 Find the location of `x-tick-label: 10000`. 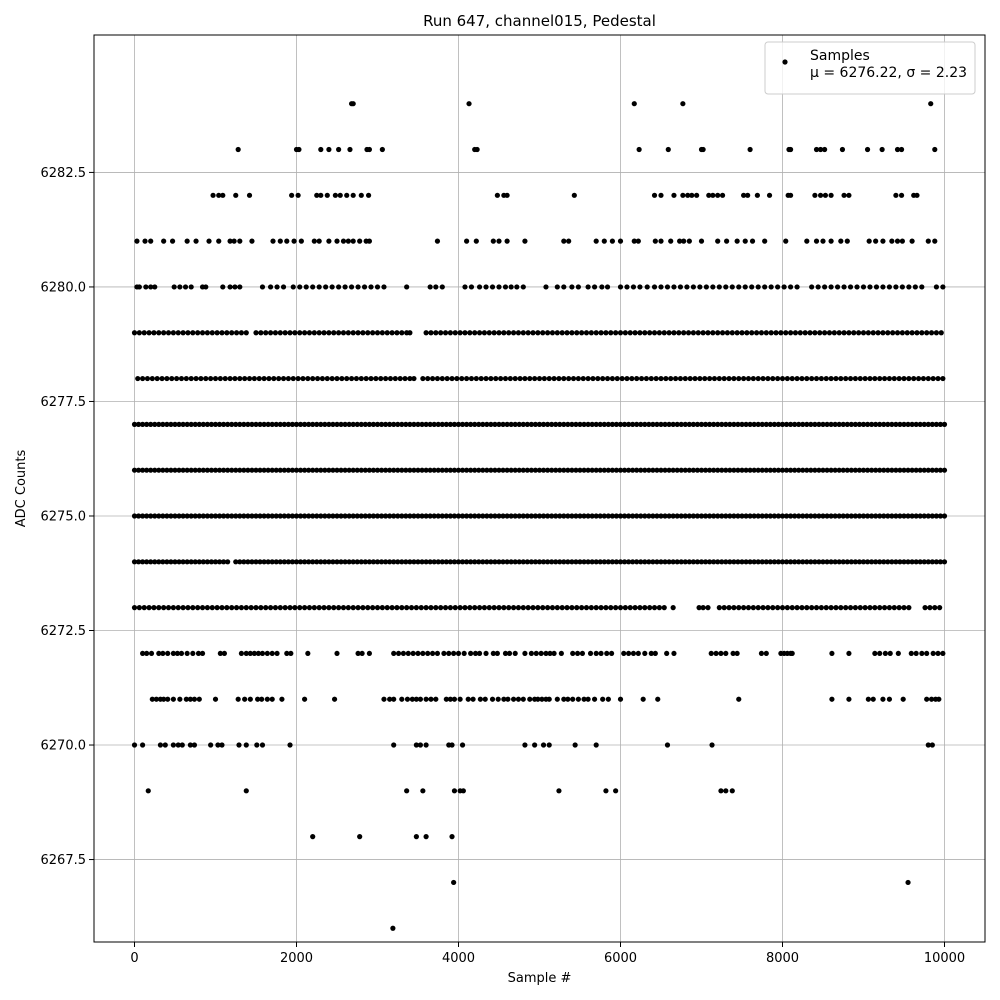

x-tick-label: 10000 is located at coordinates (944, 958).